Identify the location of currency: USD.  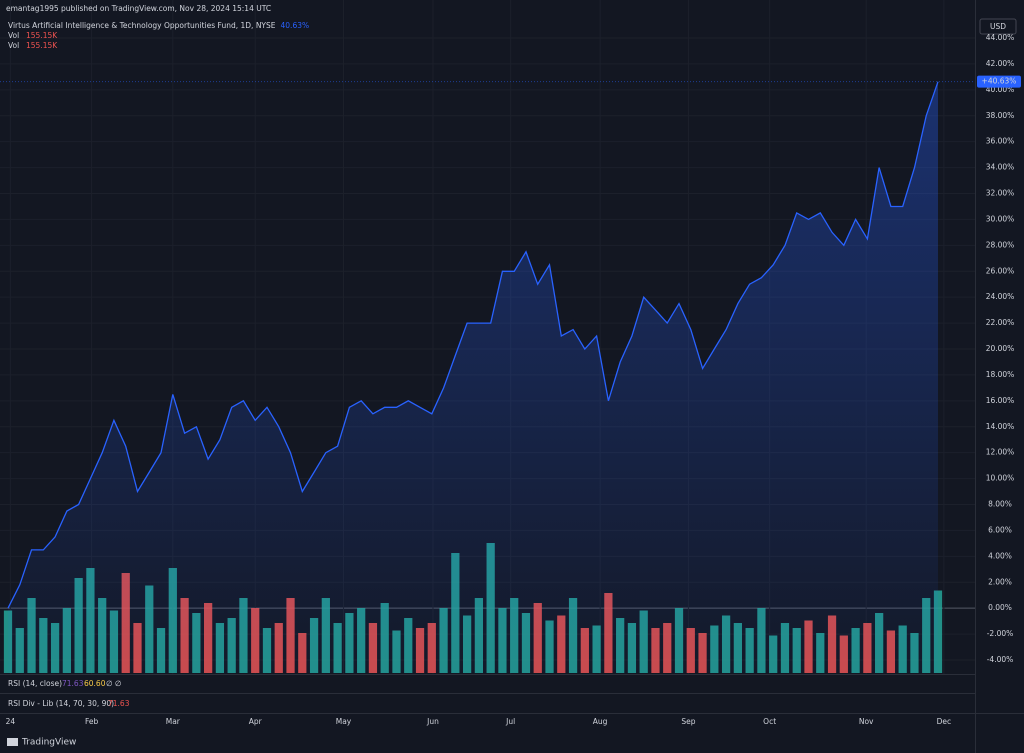
(998, 26).